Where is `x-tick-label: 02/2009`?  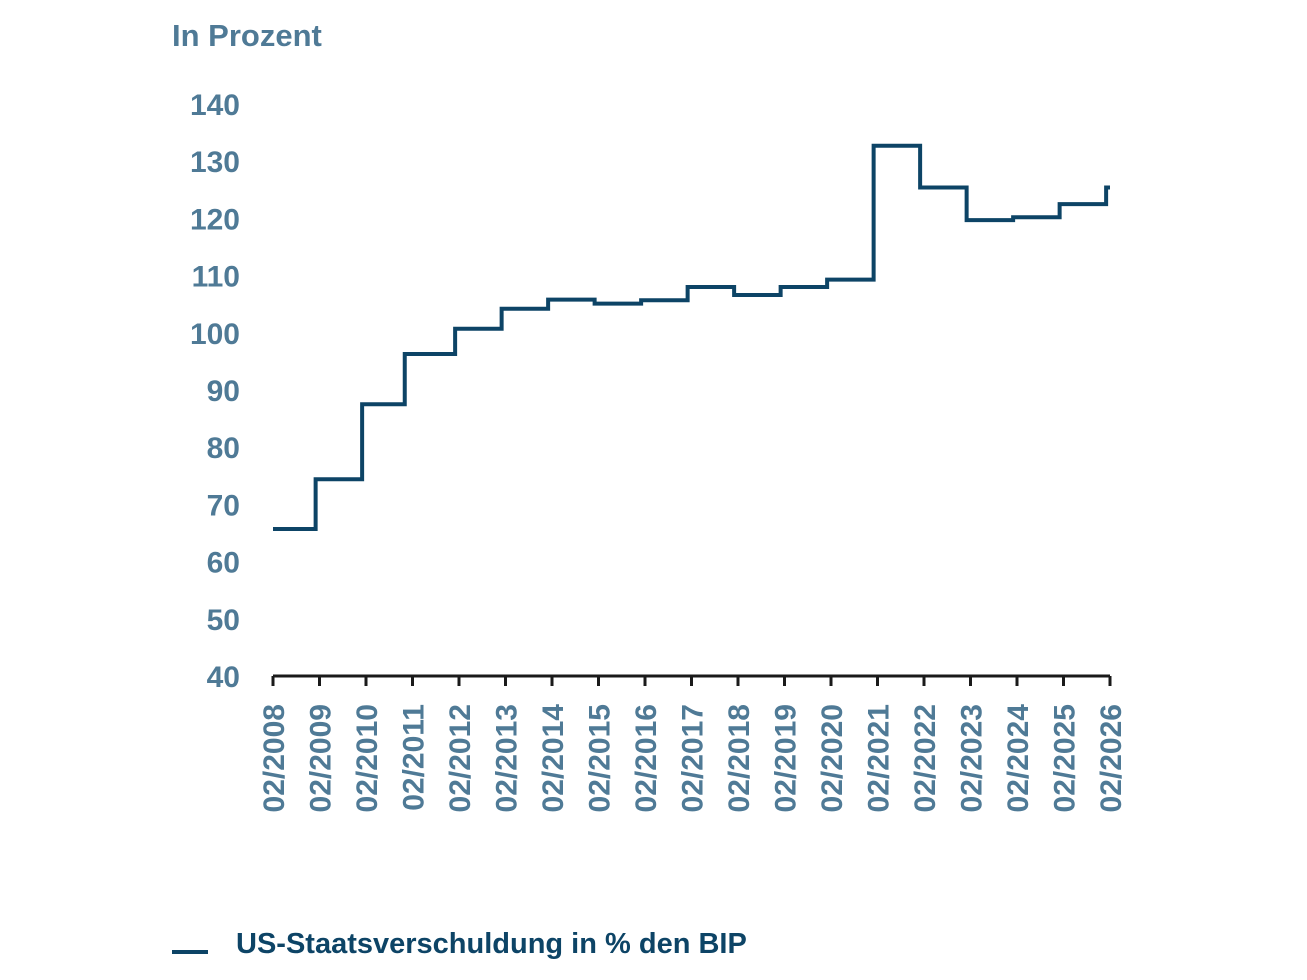 x-tick-label: 02/2009 is located at coordinates (321, 758).